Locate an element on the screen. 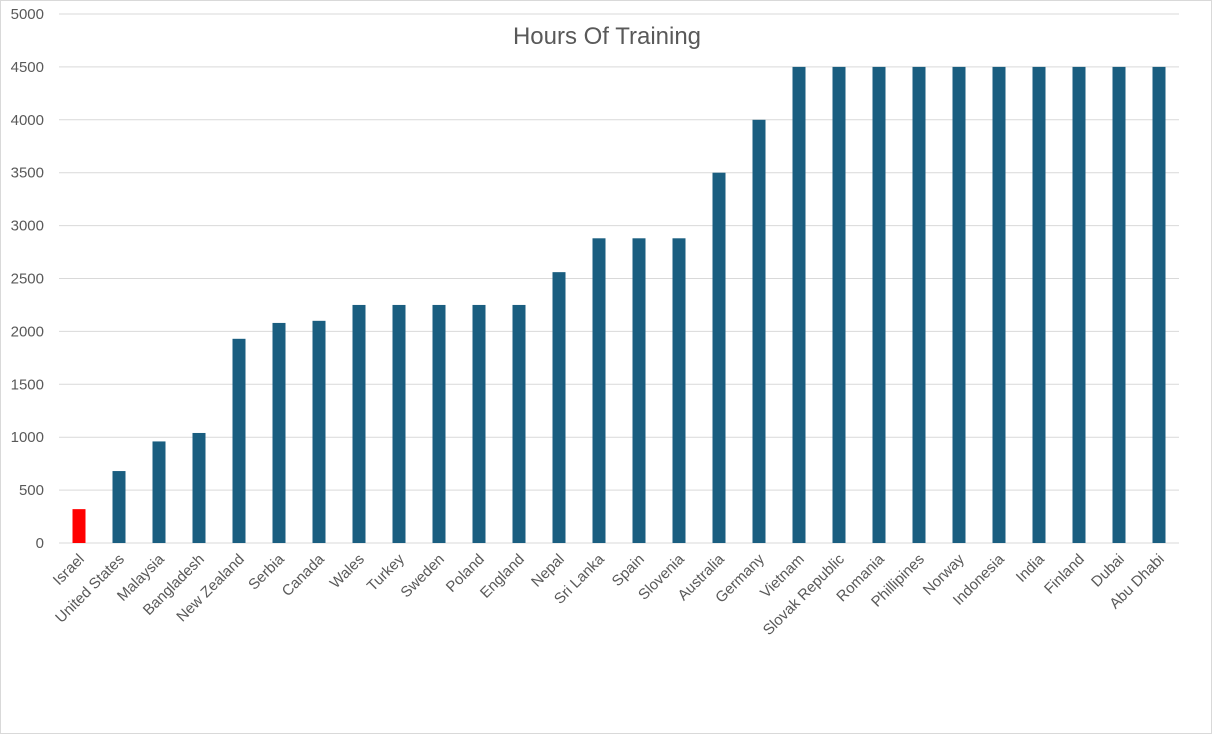 The height and width of the screenshot is (735, 1212). x-tick-label: Canada is located at coordinates (304, 575).